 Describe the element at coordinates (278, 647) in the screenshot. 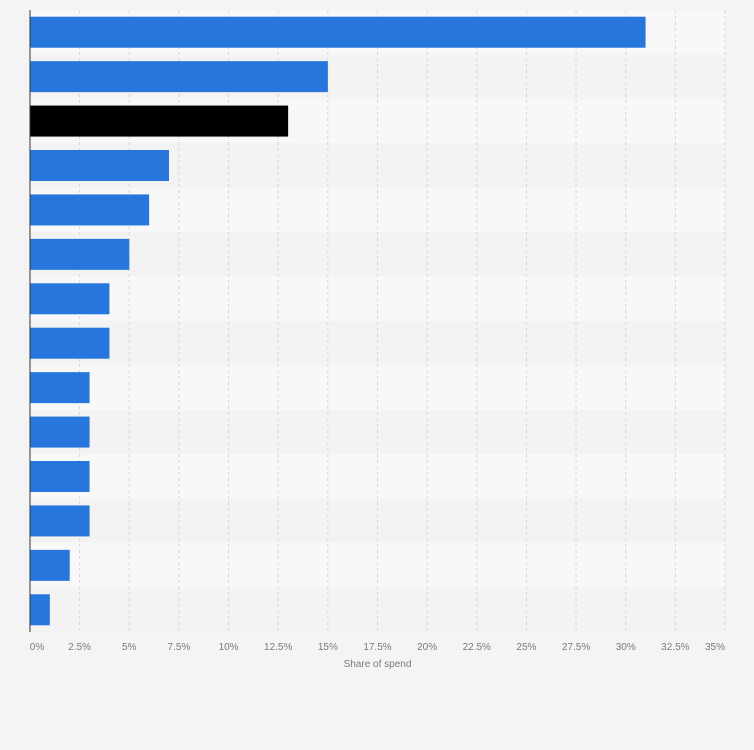

I see `x-tick-label: 12.5%` at that location.